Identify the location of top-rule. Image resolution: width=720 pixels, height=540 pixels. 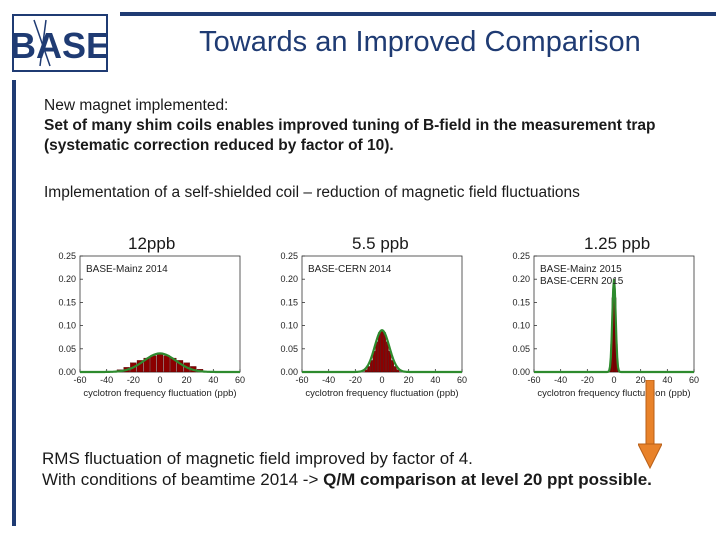
(418, 14).